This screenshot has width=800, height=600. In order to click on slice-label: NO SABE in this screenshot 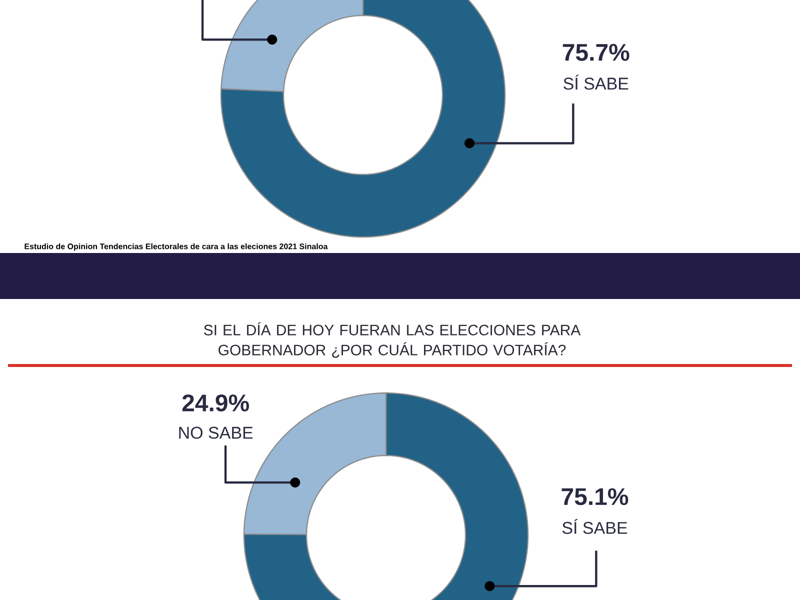, I will do `click(216, 432)`.